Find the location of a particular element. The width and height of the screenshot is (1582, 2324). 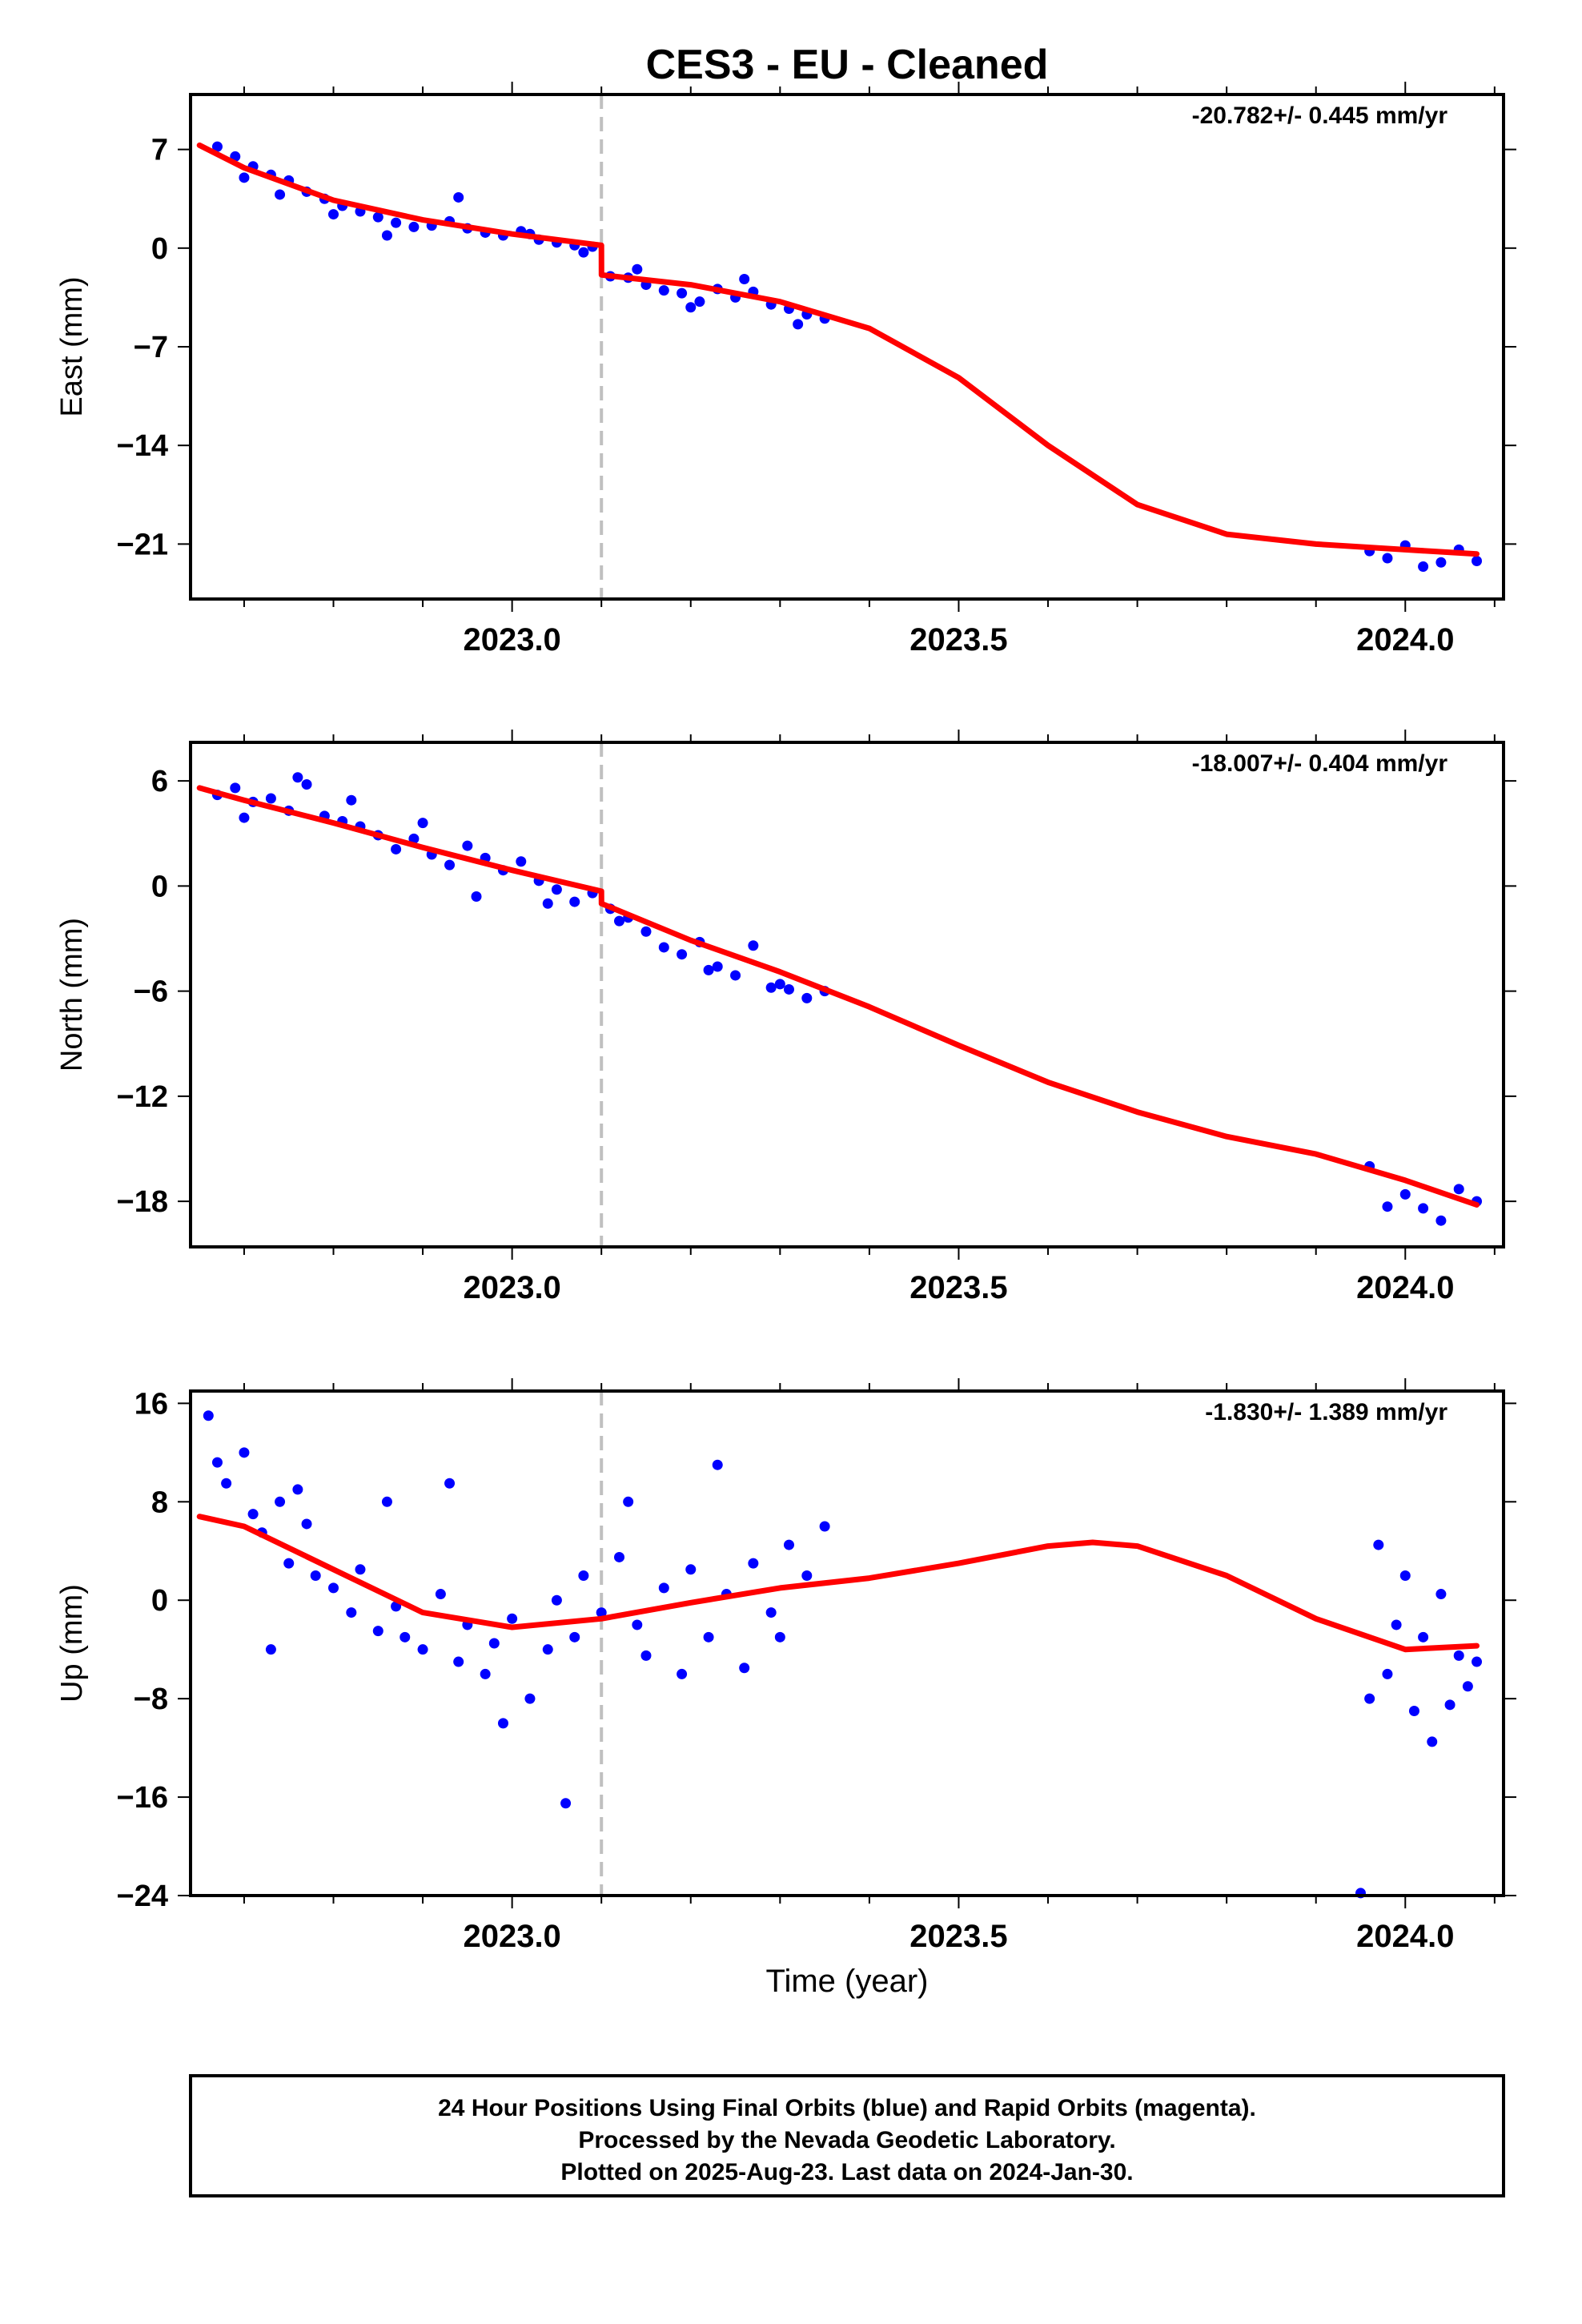

y-axis-label: North (mm) is located at coordinates (72, 995).